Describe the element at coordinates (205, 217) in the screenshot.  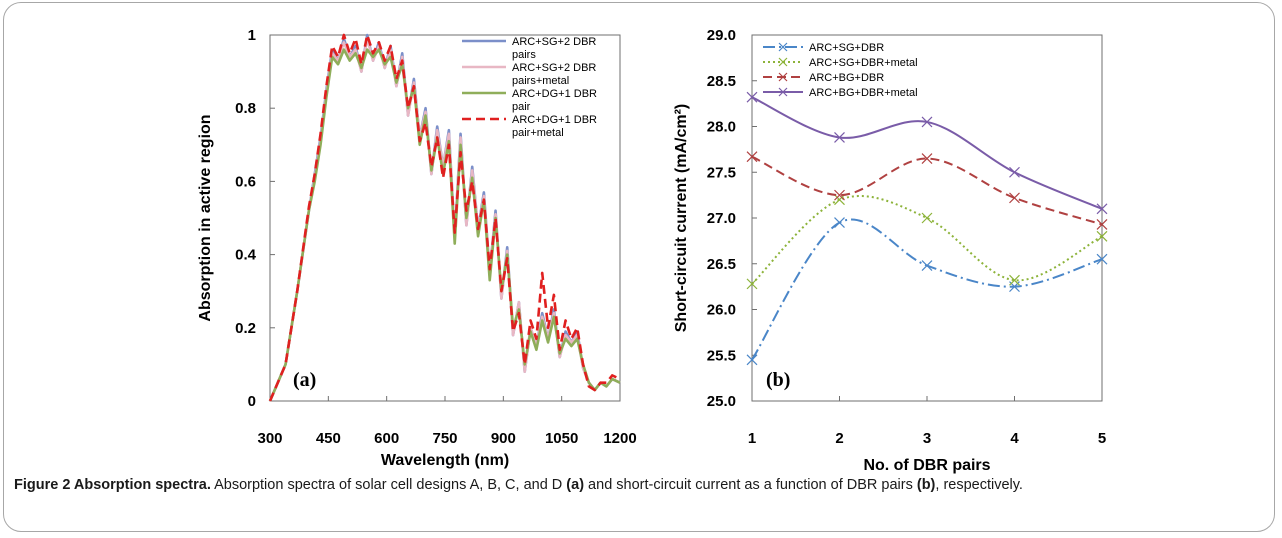
I see `panel-a-y-axis-label: Absorption in active region` at that location.